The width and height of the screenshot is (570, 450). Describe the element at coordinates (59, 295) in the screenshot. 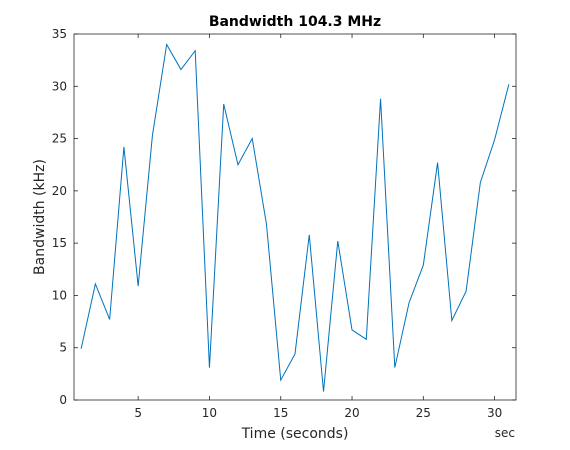

I see `y-tick-label: 10` at that location.